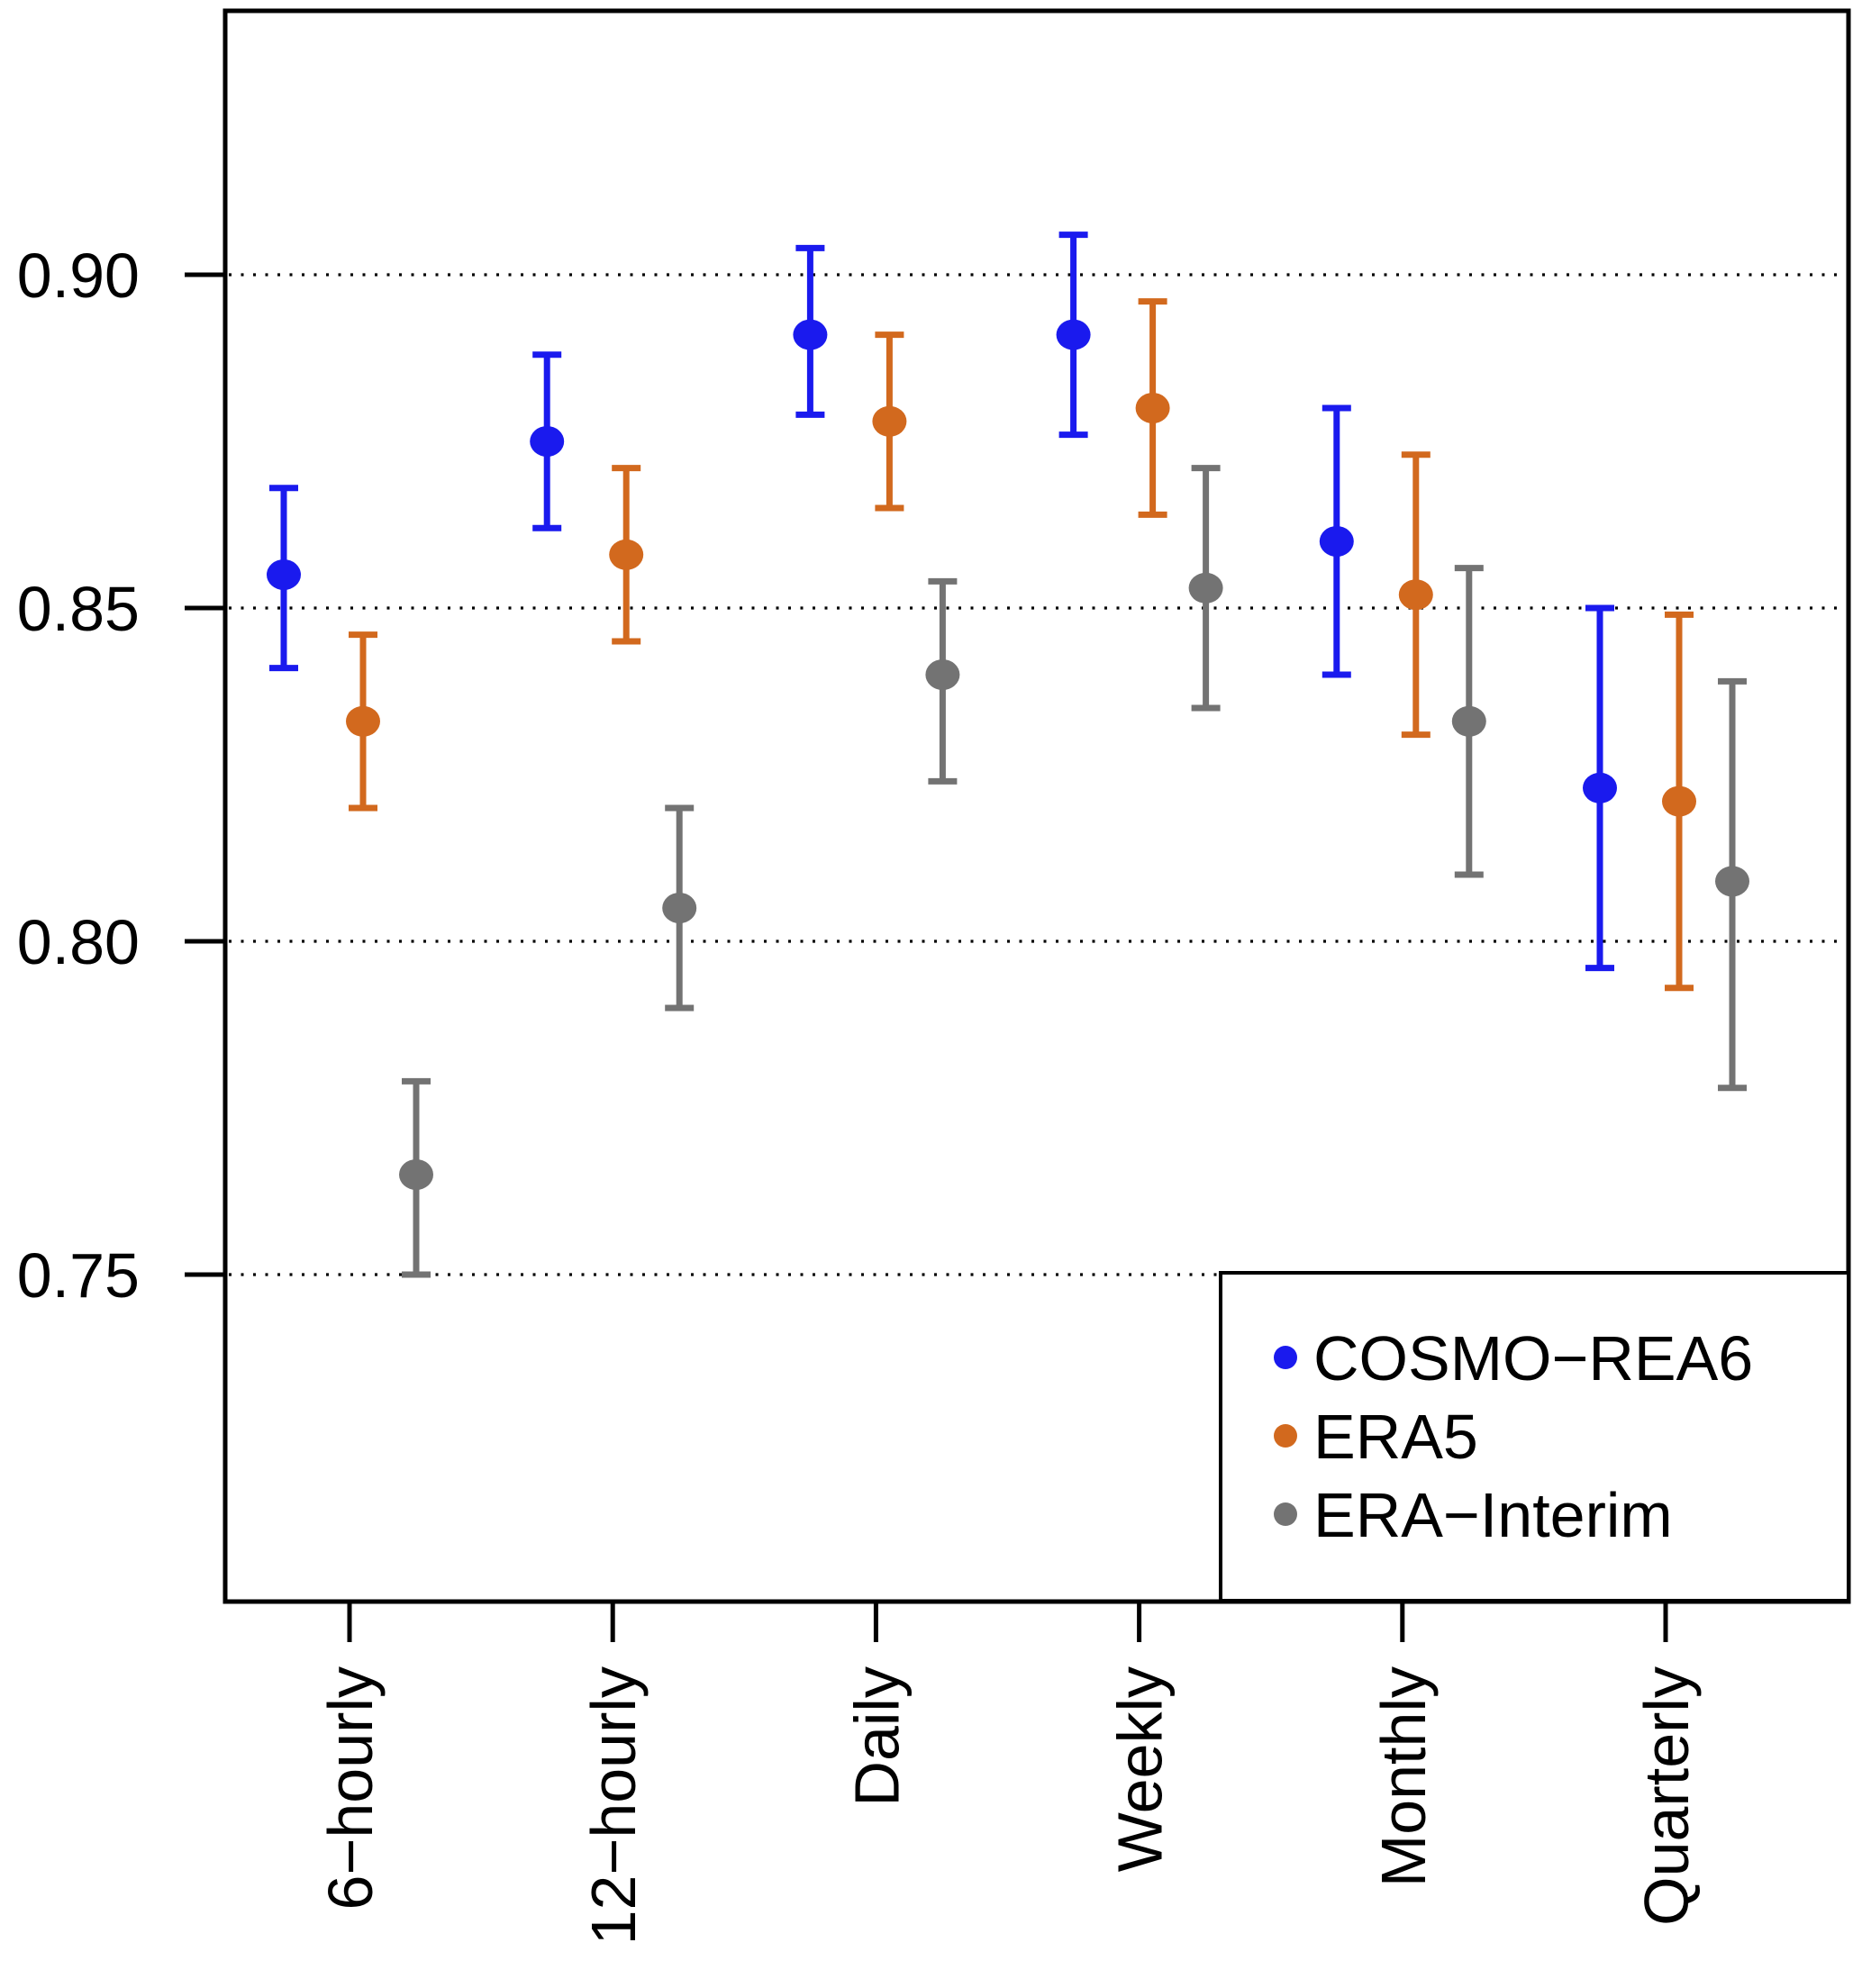 This screenshot has height=1988, width=1862. Describe the element at coordinates (1493, 1515) in the screenshot. I see `legend-label: ERA−Interim` at that location.